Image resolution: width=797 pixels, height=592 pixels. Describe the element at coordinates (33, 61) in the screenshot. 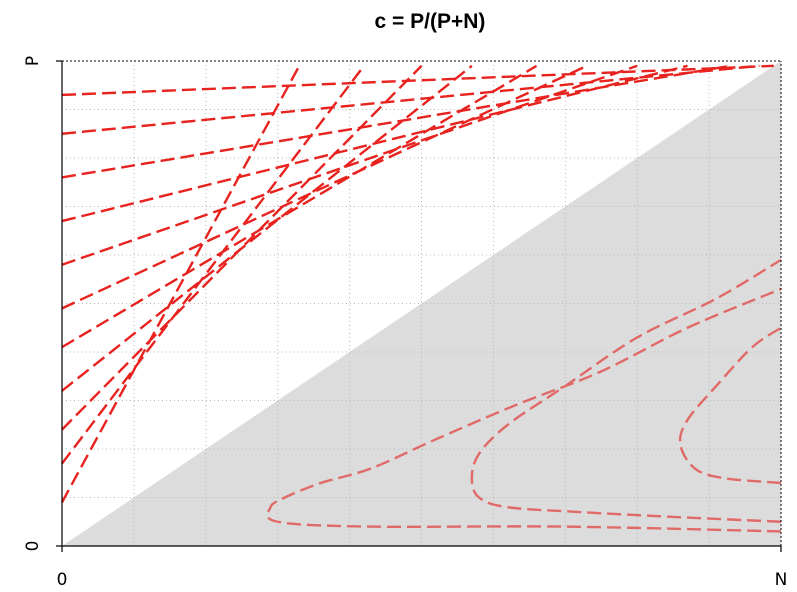

I see `y-tick-label-max: P` at that location.